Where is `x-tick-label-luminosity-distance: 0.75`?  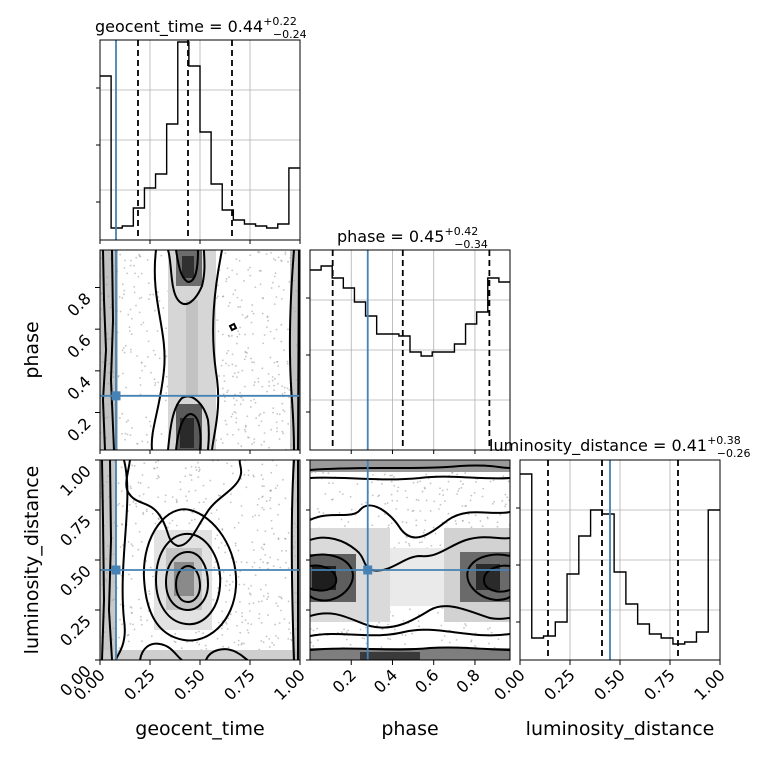 x-tick-label-luminosity-distance: 0.75 is located at coordinates (659, 684).